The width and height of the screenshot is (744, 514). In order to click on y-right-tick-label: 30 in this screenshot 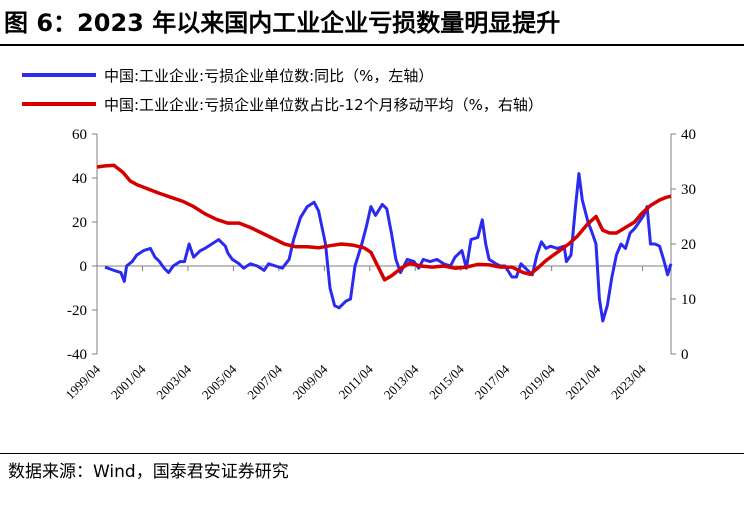, I will do `click(688, 190)`.